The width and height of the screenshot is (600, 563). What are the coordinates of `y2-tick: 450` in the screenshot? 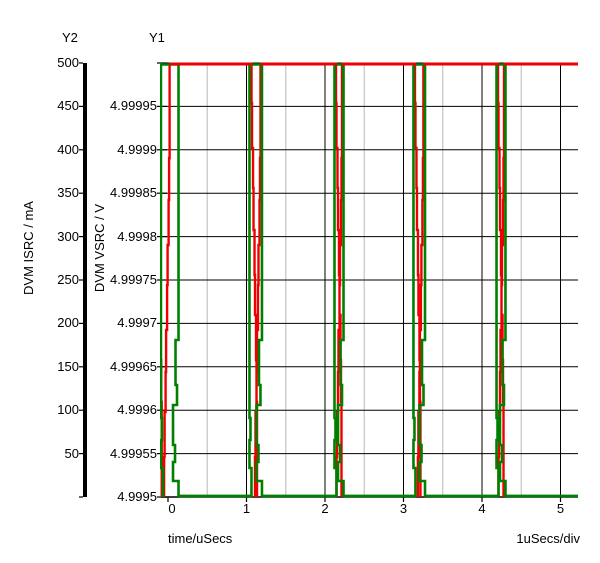 It's located at (68, 106).